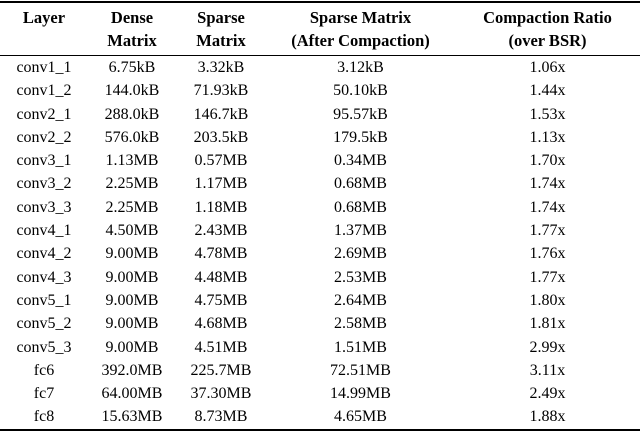  What do you see at coordinates (360, 29) in the screenshot?
I see `col-header-sparse-matrix-after-compaction: Sparse Matrix (After Compaction)` at bounding box center [360, 29].